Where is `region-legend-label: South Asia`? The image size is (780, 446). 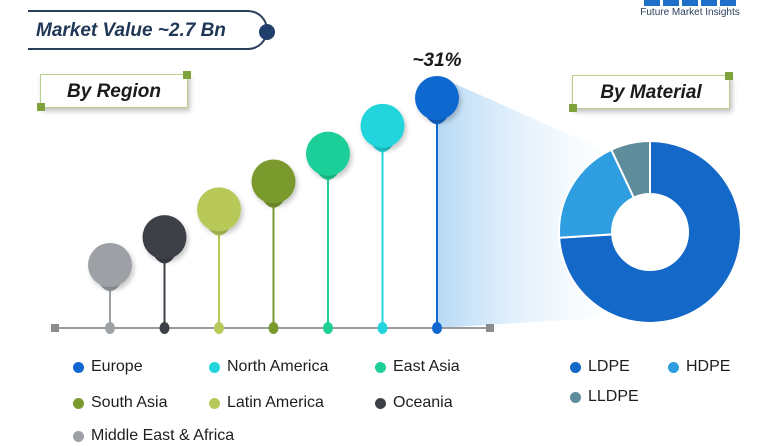
region-legend-label: South Asia is located at coordinates (129, 402).